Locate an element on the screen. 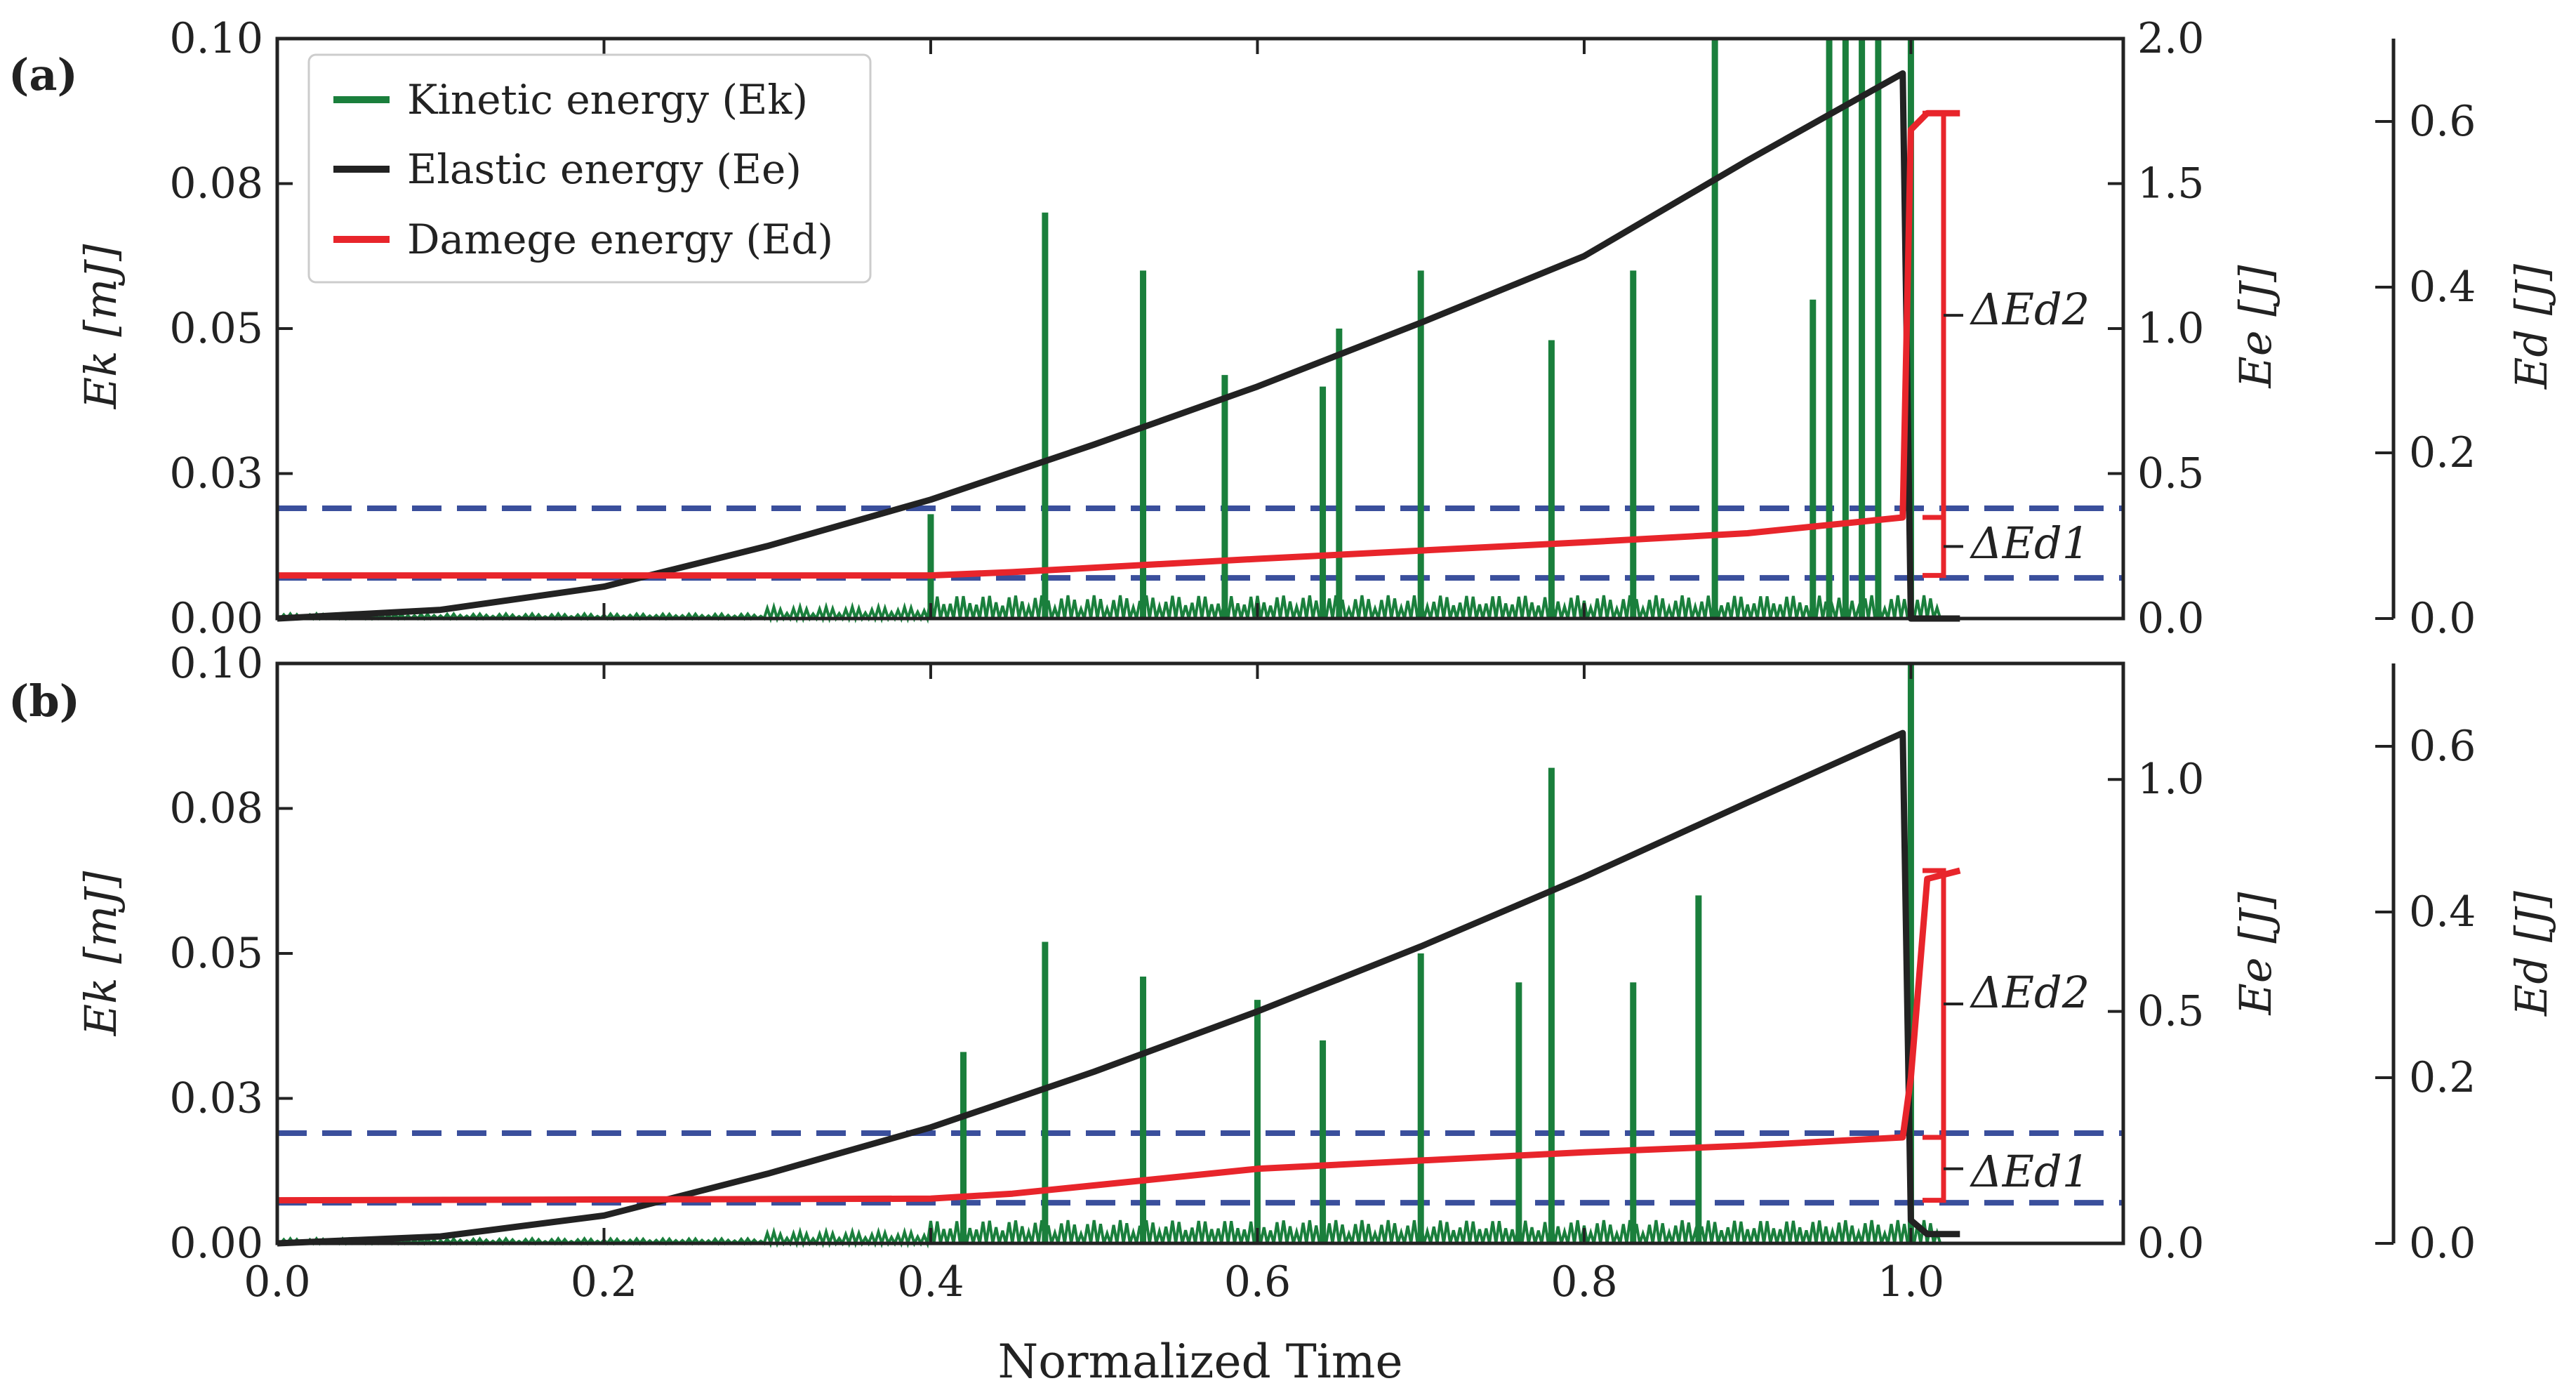 The image size is (2576, 1388). annotation-delta-ed1-a: ΔEd1 is located at coordinates (2030, 543).